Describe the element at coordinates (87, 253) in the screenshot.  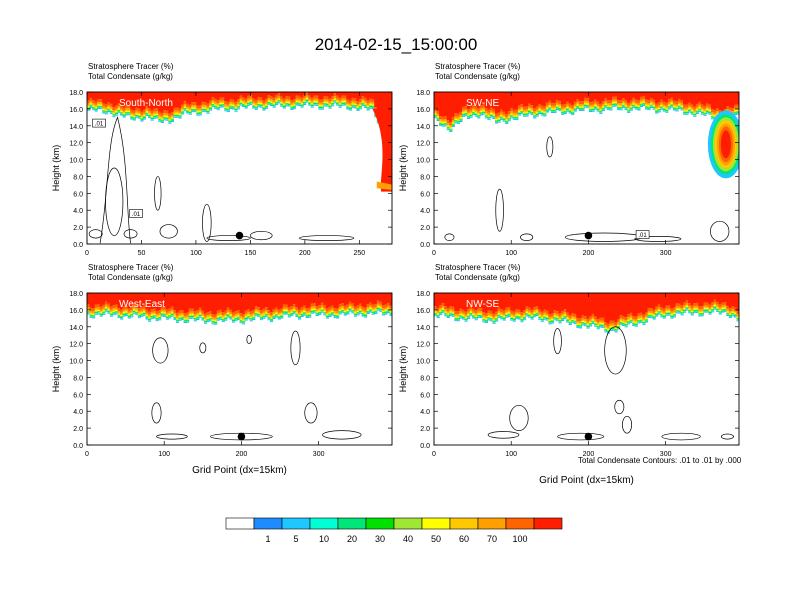
I see `x-tick-label: 0` at that location.